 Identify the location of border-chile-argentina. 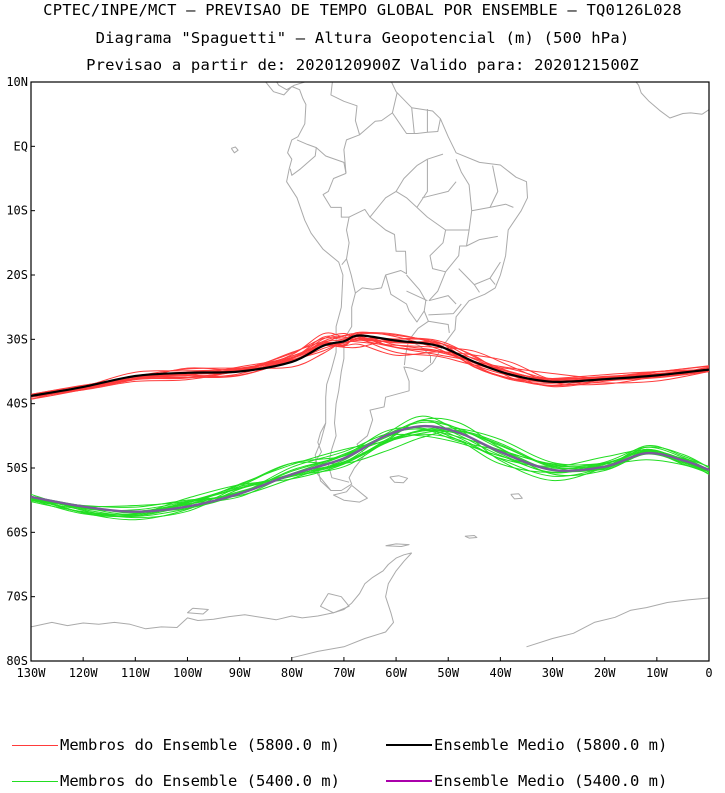
(341, 387).